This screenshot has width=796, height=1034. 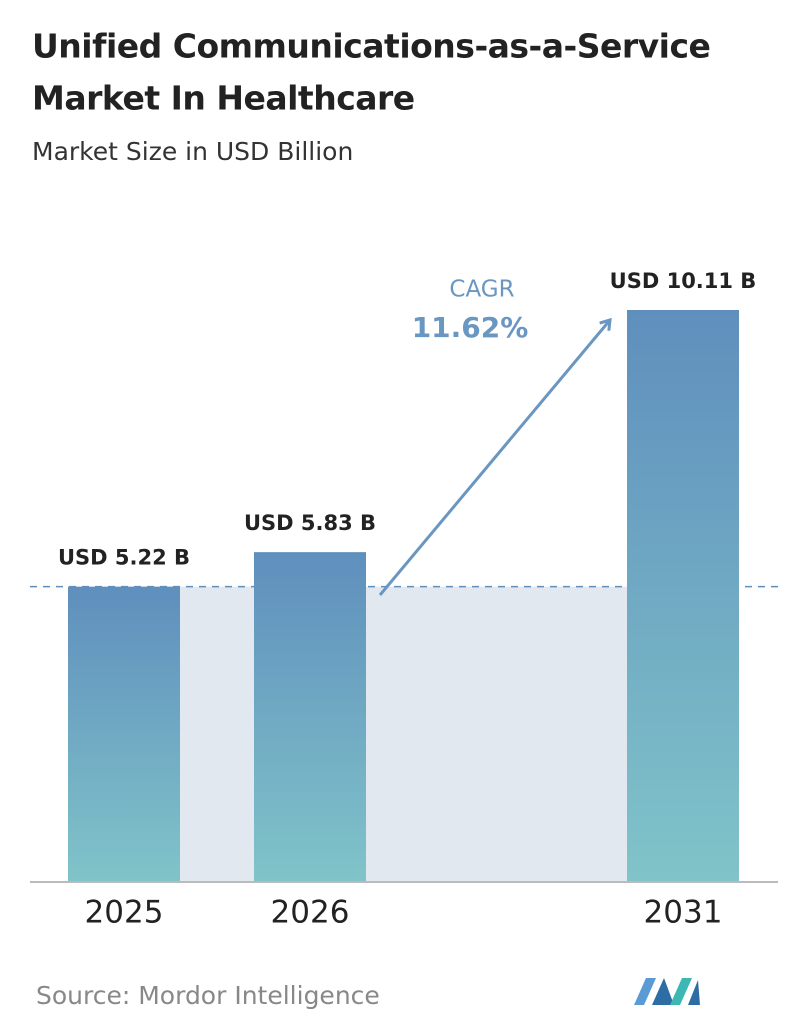 I want to click on x-tick-label: 2025, so click(x=124, y=913).